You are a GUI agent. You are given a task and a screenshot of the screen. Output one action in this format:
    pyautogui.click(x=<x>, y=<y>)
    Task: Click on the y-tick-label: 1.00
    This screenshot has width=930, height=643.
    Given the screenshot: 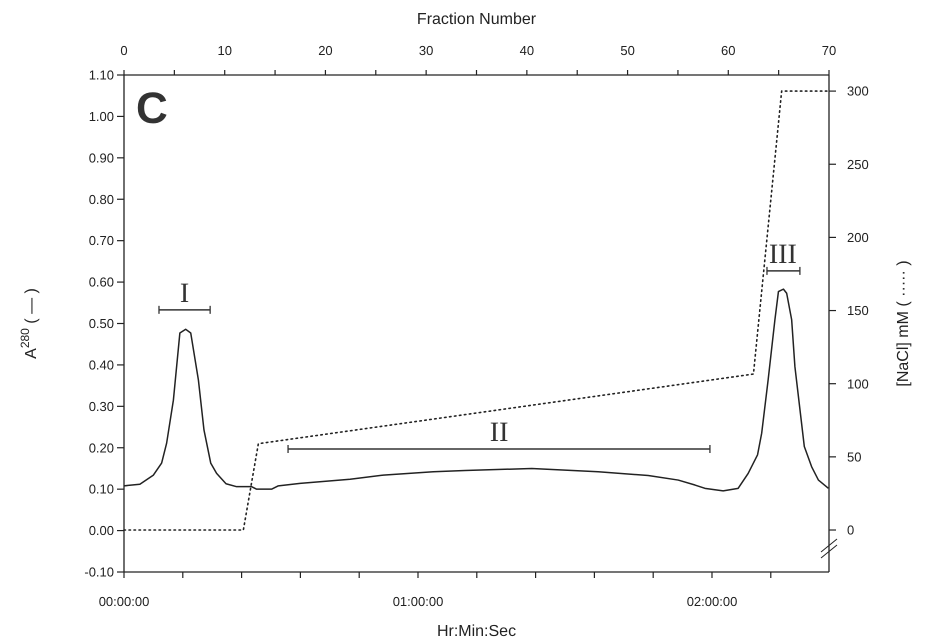 What is the action you would take?
    pyautogui.click(x=101, y=116)
    